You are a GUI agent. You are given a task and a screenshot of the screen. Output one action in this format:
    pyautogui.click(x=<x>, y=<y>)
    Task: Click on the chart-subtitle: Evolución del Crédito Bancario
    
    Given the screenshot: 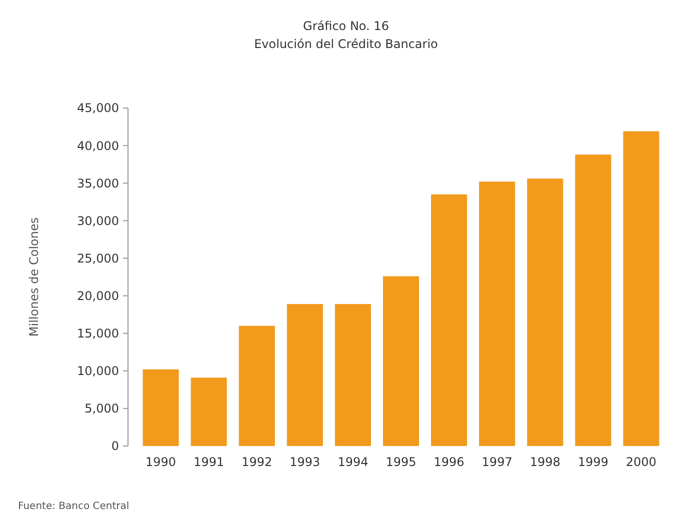 What is the action you would take?
    pyautogui.click(x=346, y=44)
    